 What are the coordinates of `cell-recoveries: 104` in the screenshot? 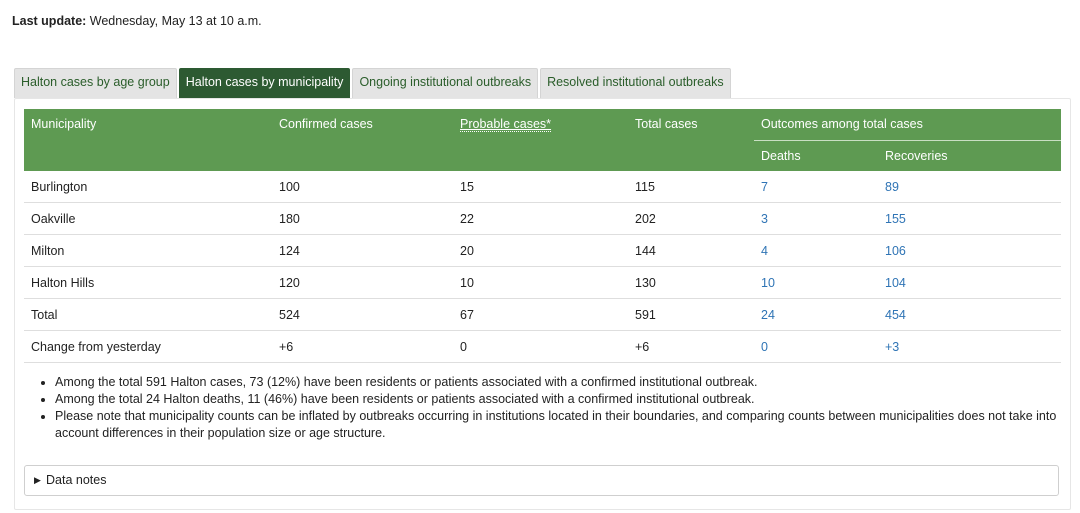 It's located at (969, 282).